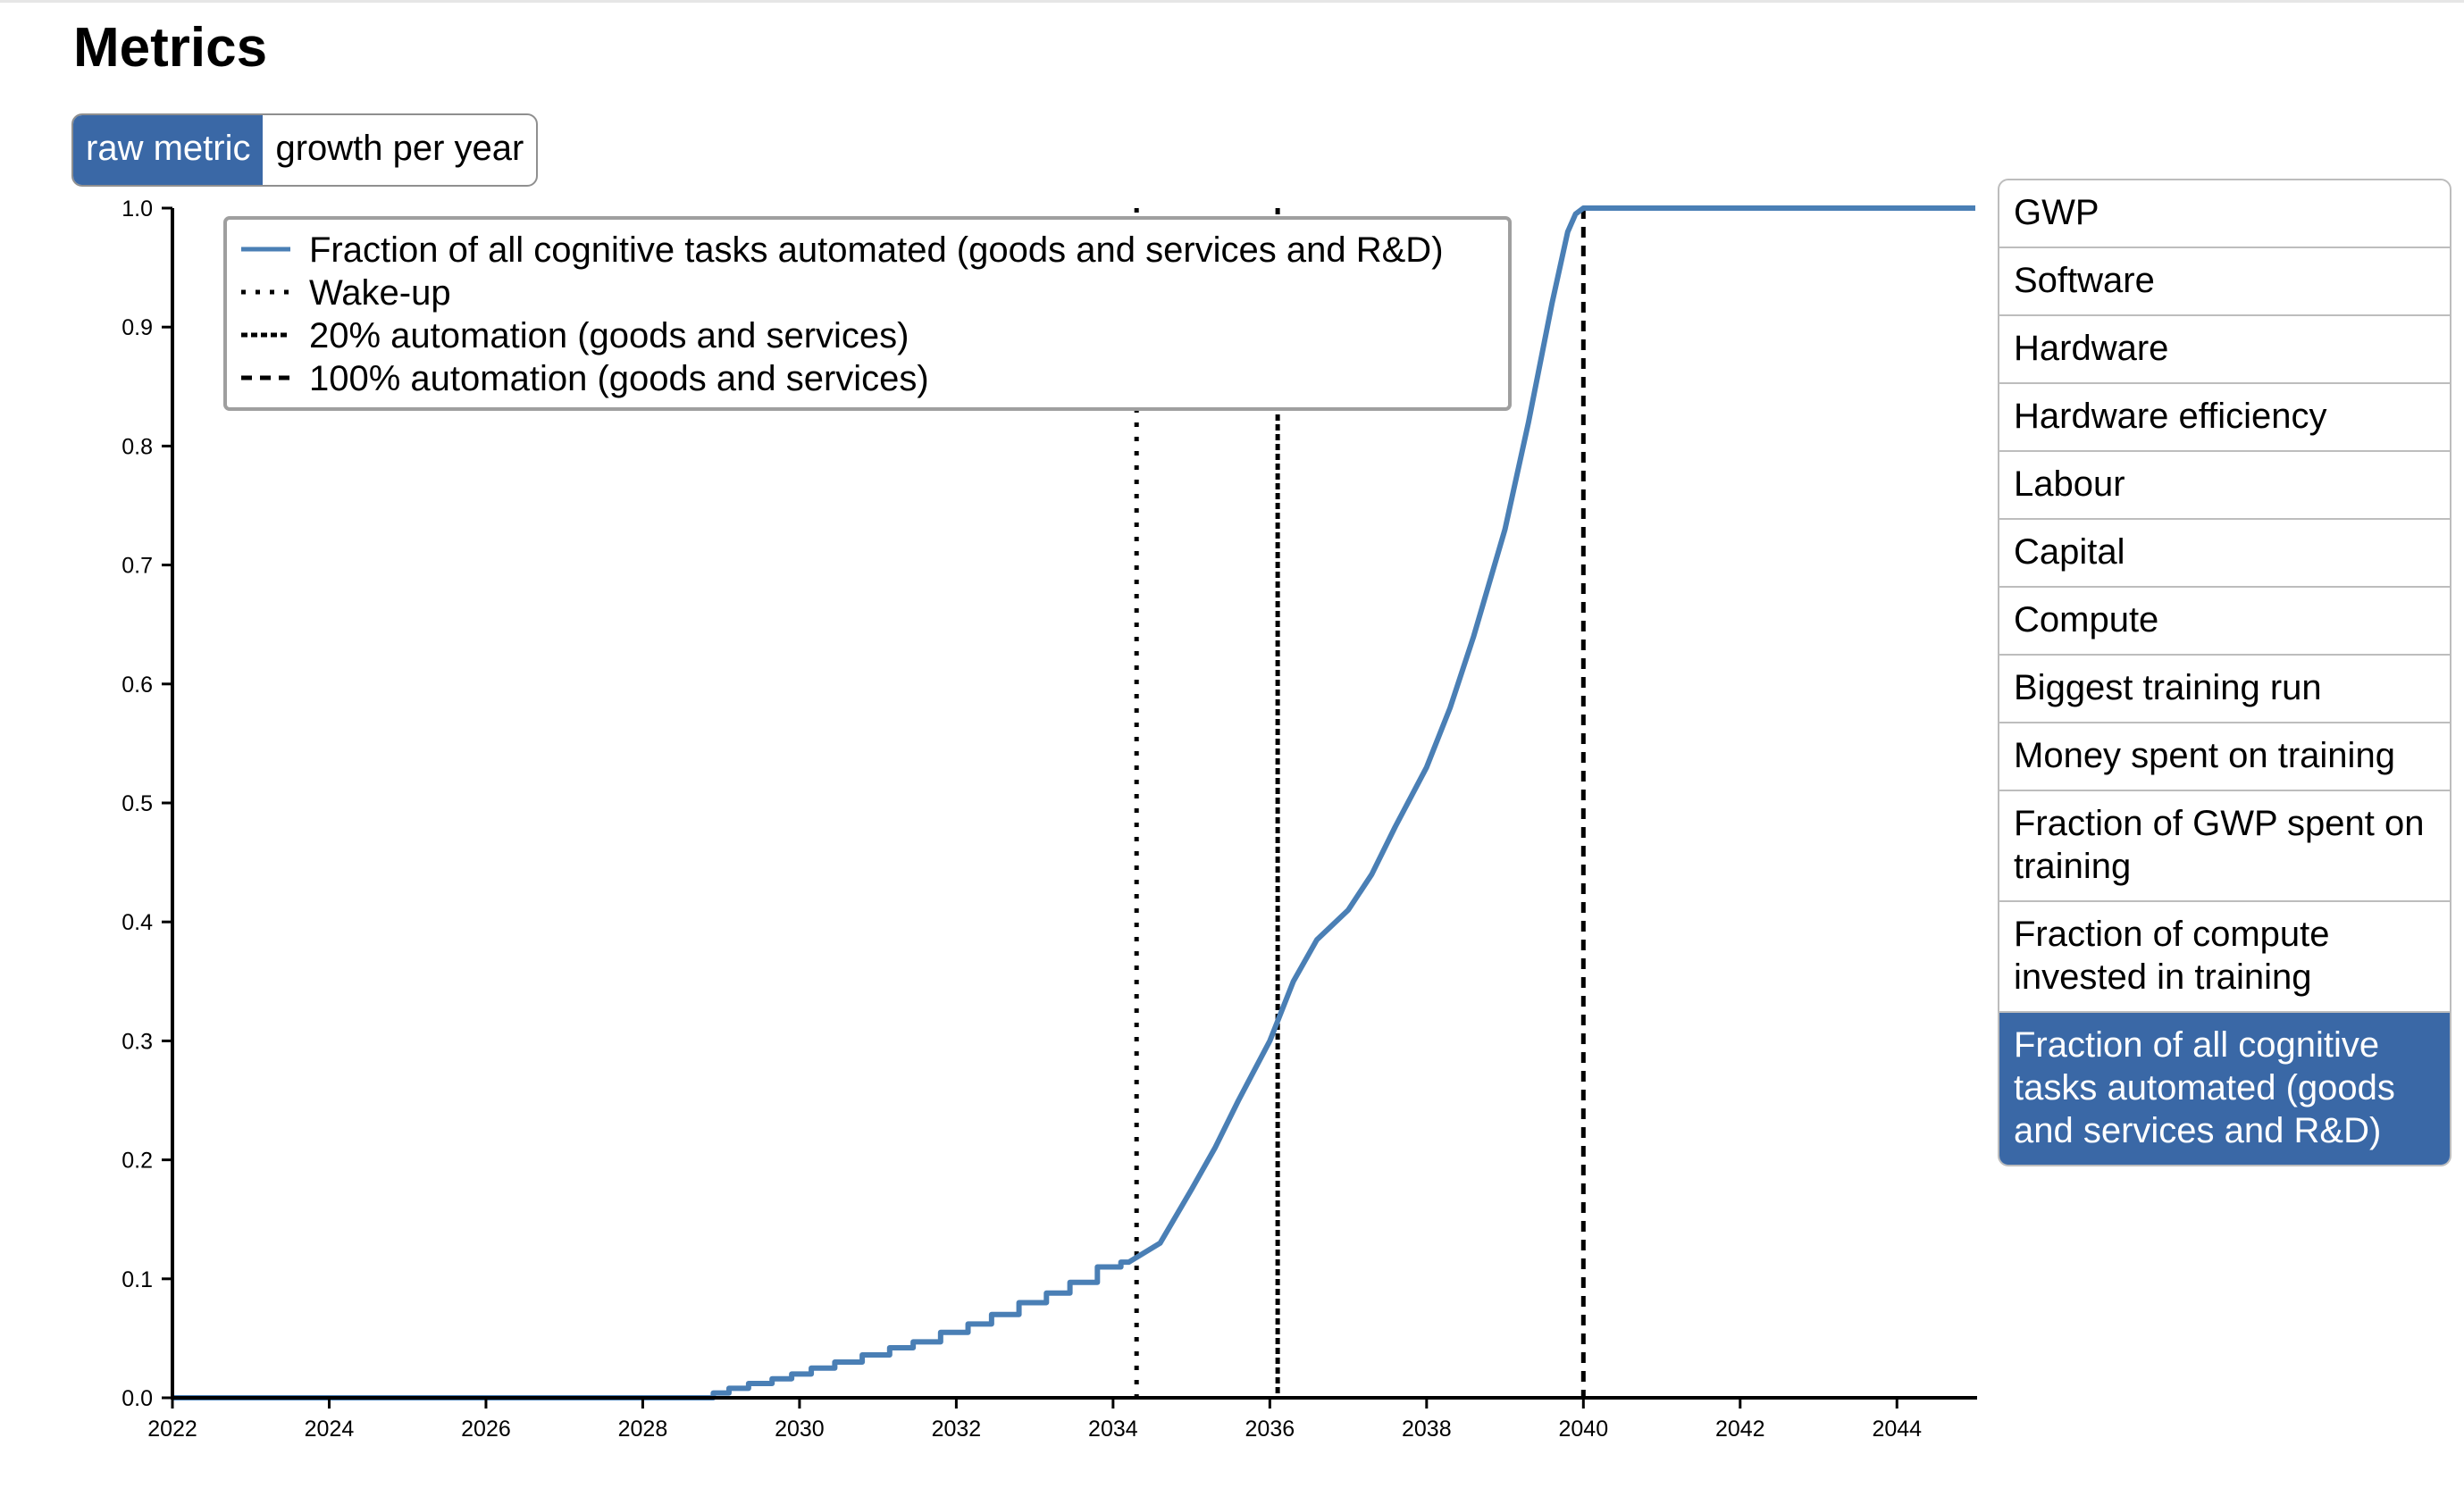 The height and width of the screenshot is (1488, 2464). Describe the element at coordinates (137, 922) in the screenshot. I see `y-tick-label: 0.4` at that location.